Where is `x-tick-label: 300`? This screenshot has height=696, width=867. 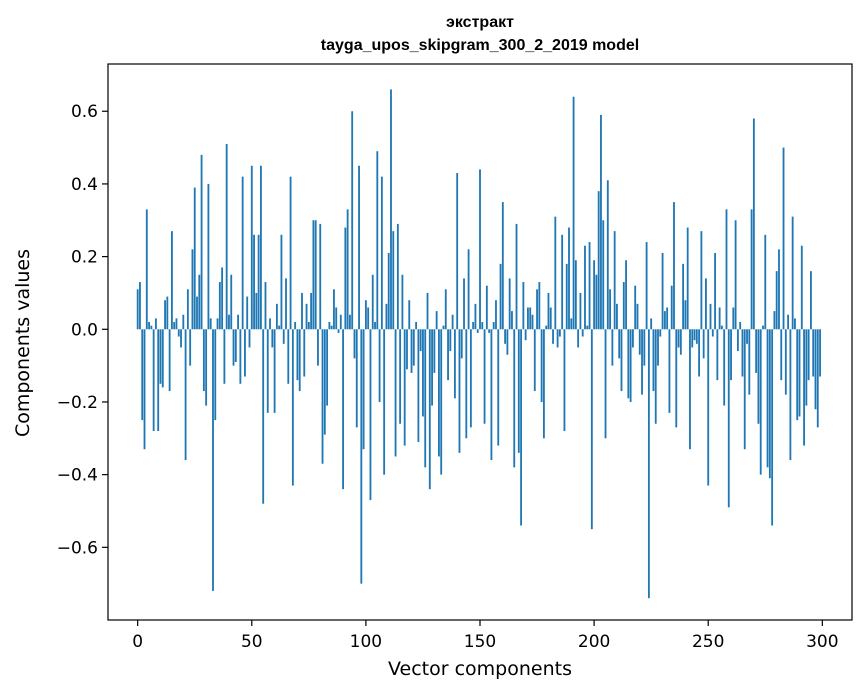
x-tick-label: 300 is located at coordinates (822, 642).